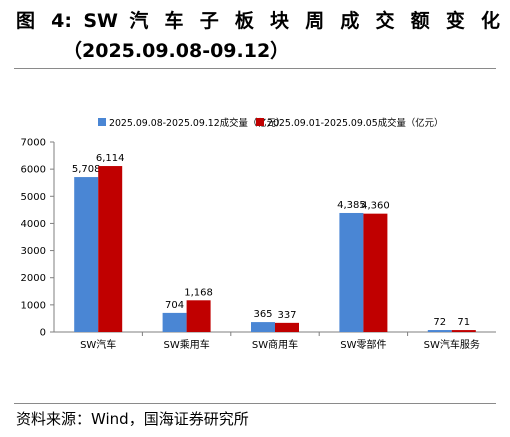 This screenshot has width=510, height=437. I want to click on category-label: SW乘用车, so click(186, 344).